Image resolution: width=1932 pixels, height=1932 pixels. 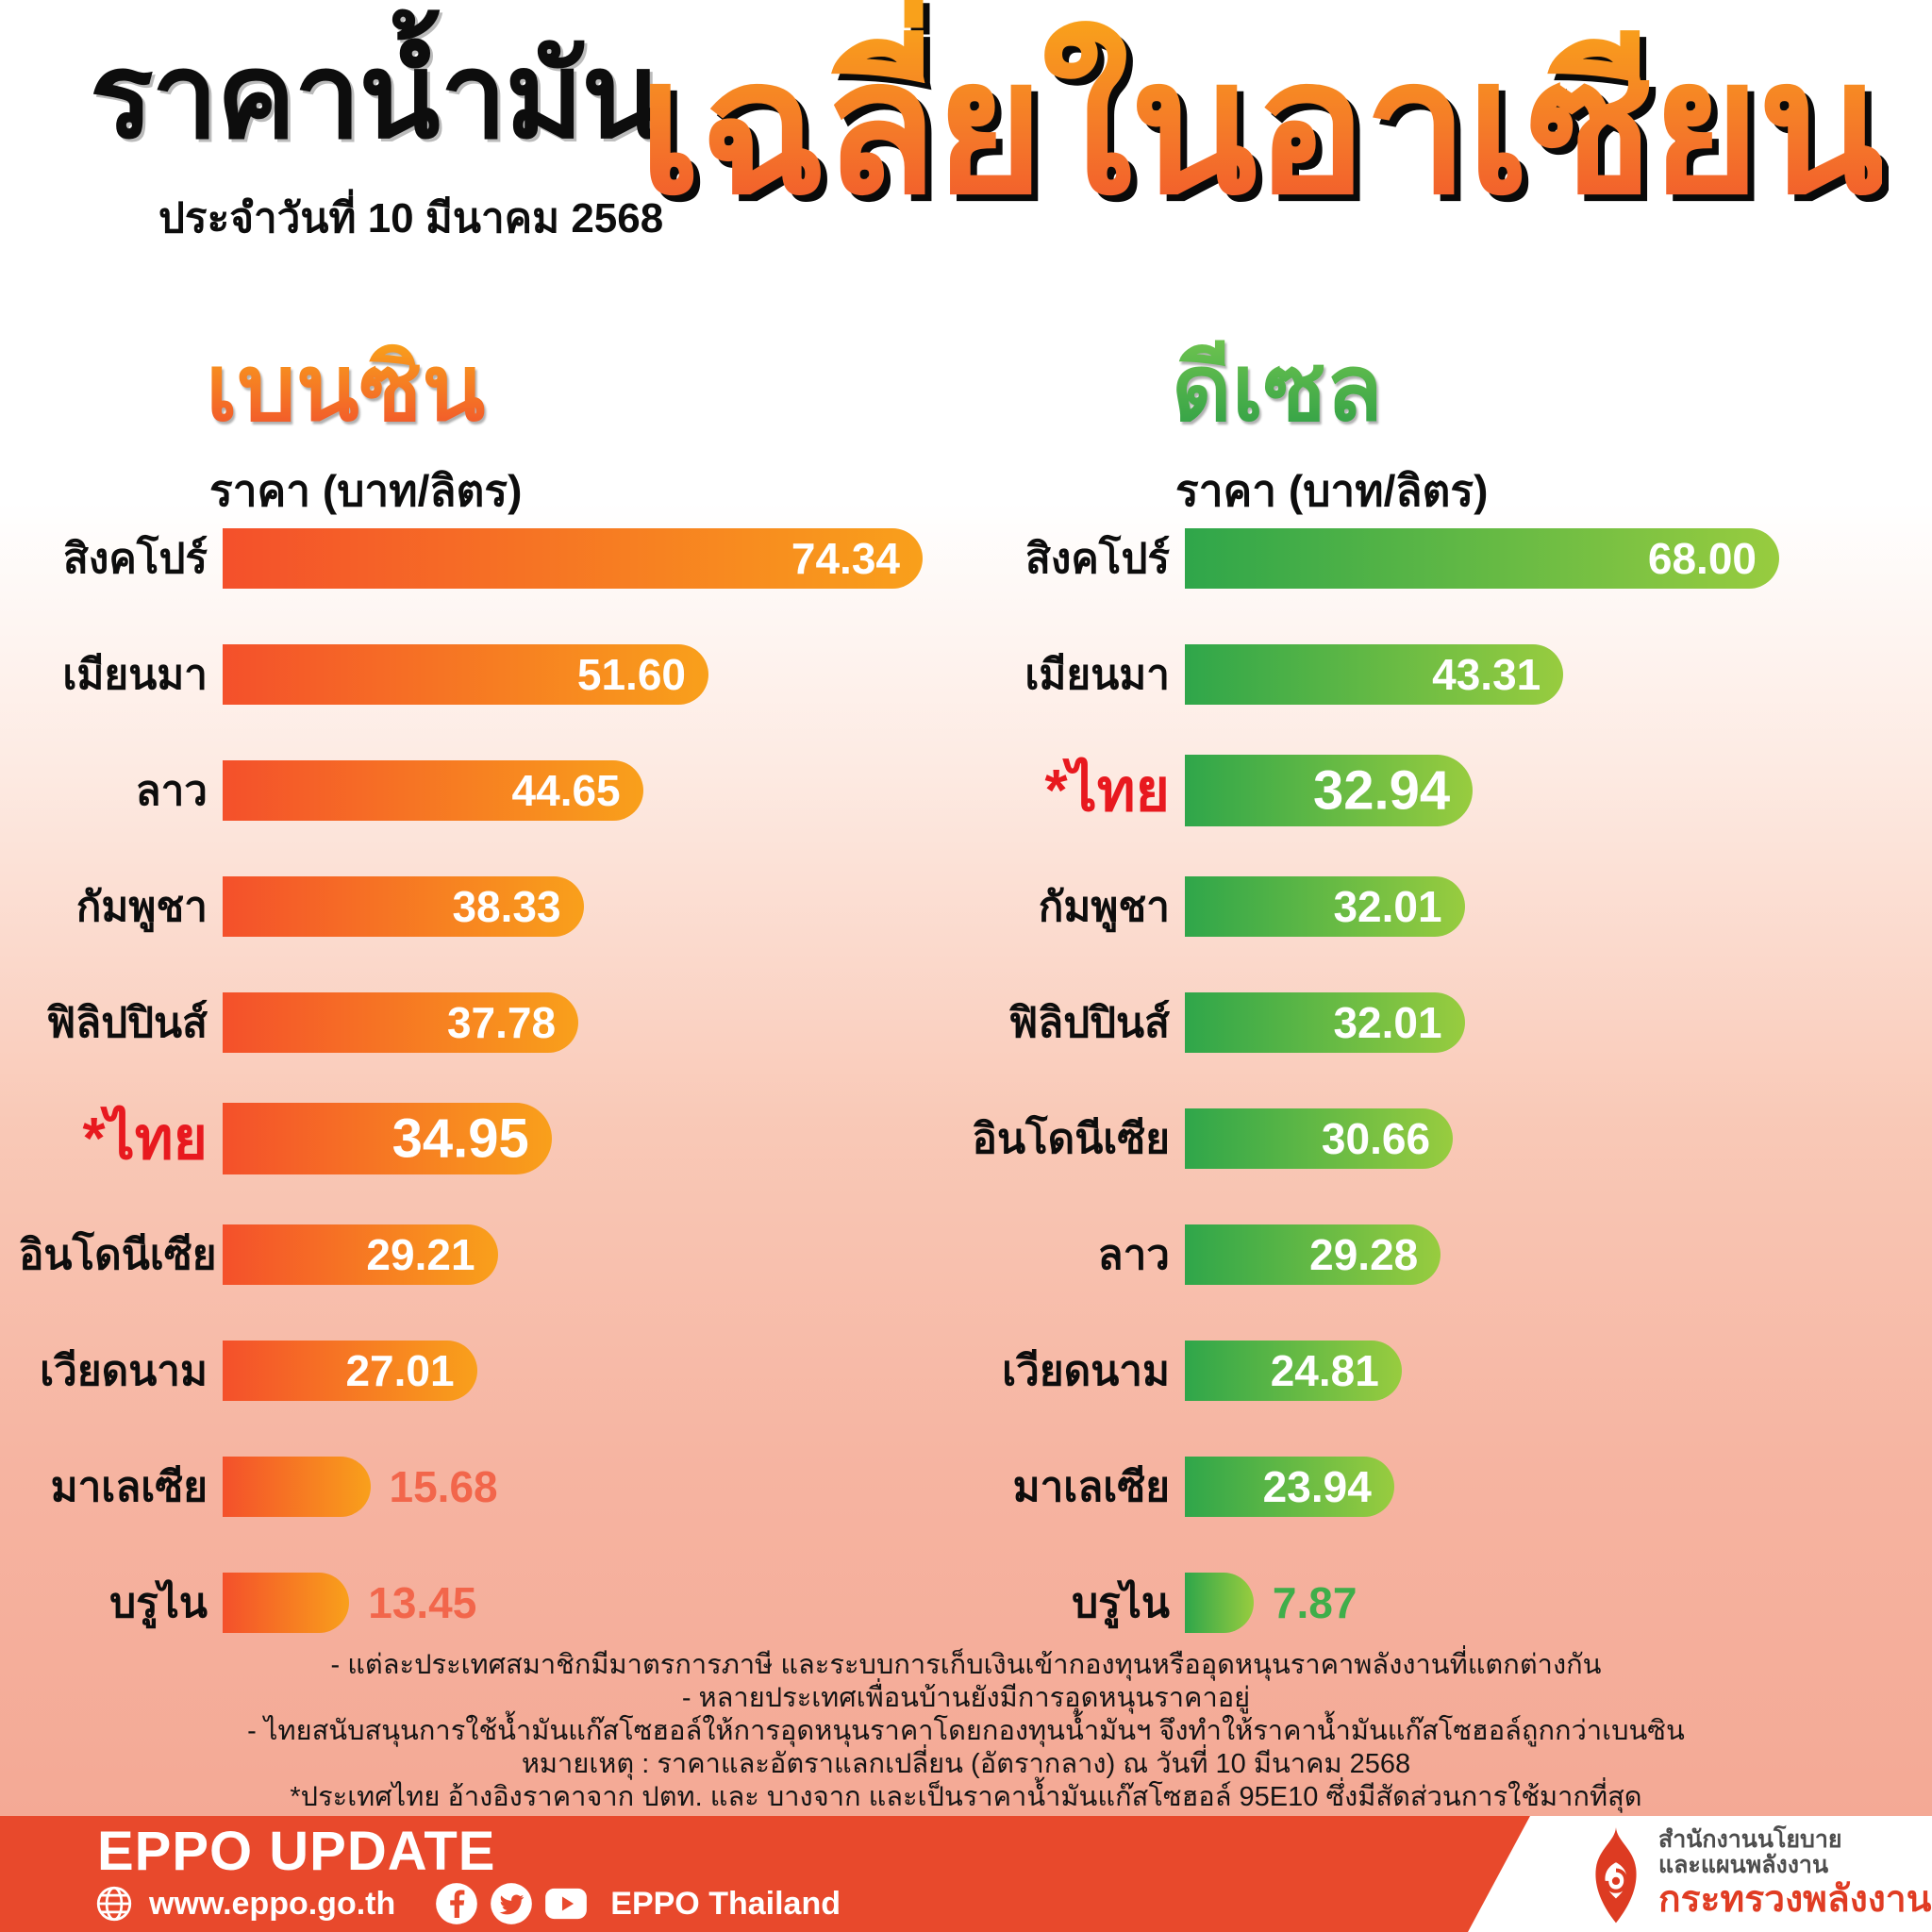 I want to click on logo-line-3: กระทรวงพลังงาน, so click(x=1795, y=1900).